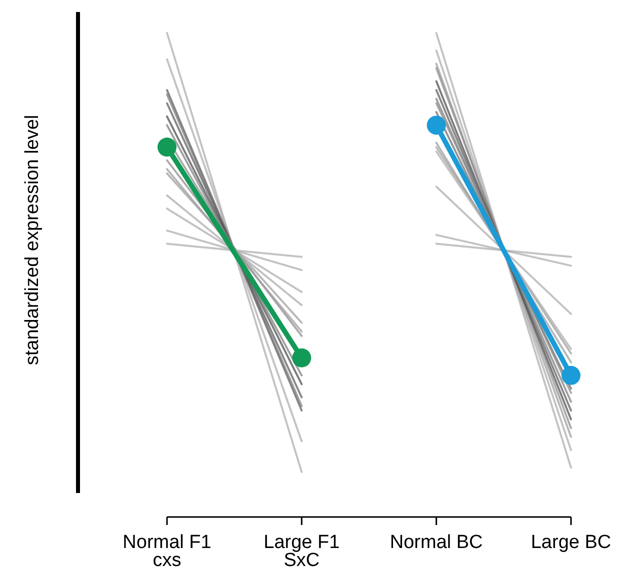 The height and width of the screenshot is (577, 643). Describe the element at coordinates (302, 551) in the screenshot. I see `x-tick-label: Large F1 SxC` at that location.